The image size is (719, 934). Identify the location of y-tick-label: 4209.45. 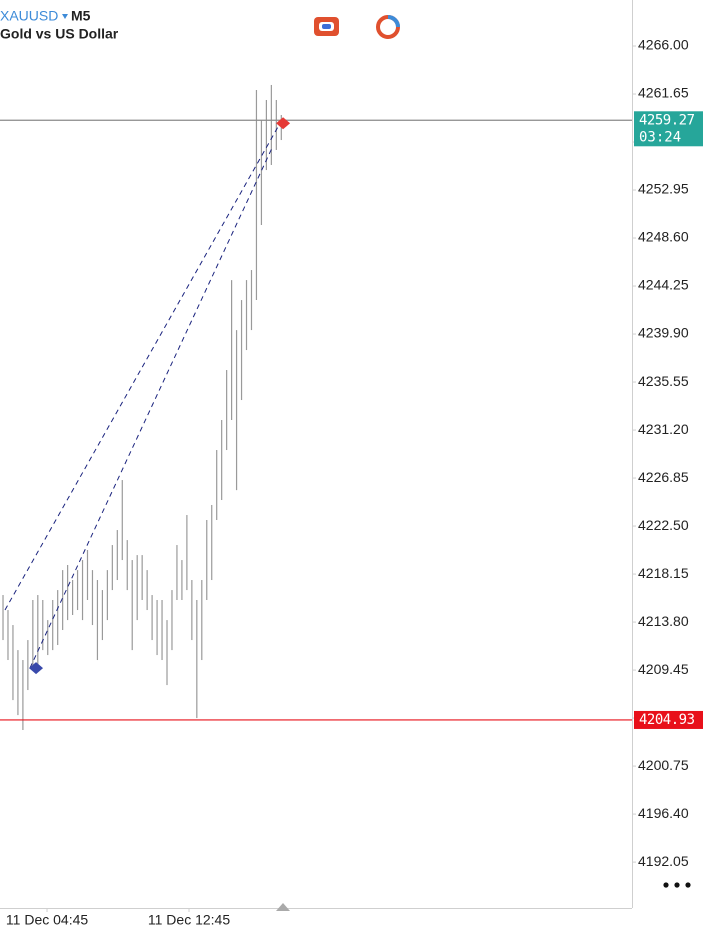
(663, 669).